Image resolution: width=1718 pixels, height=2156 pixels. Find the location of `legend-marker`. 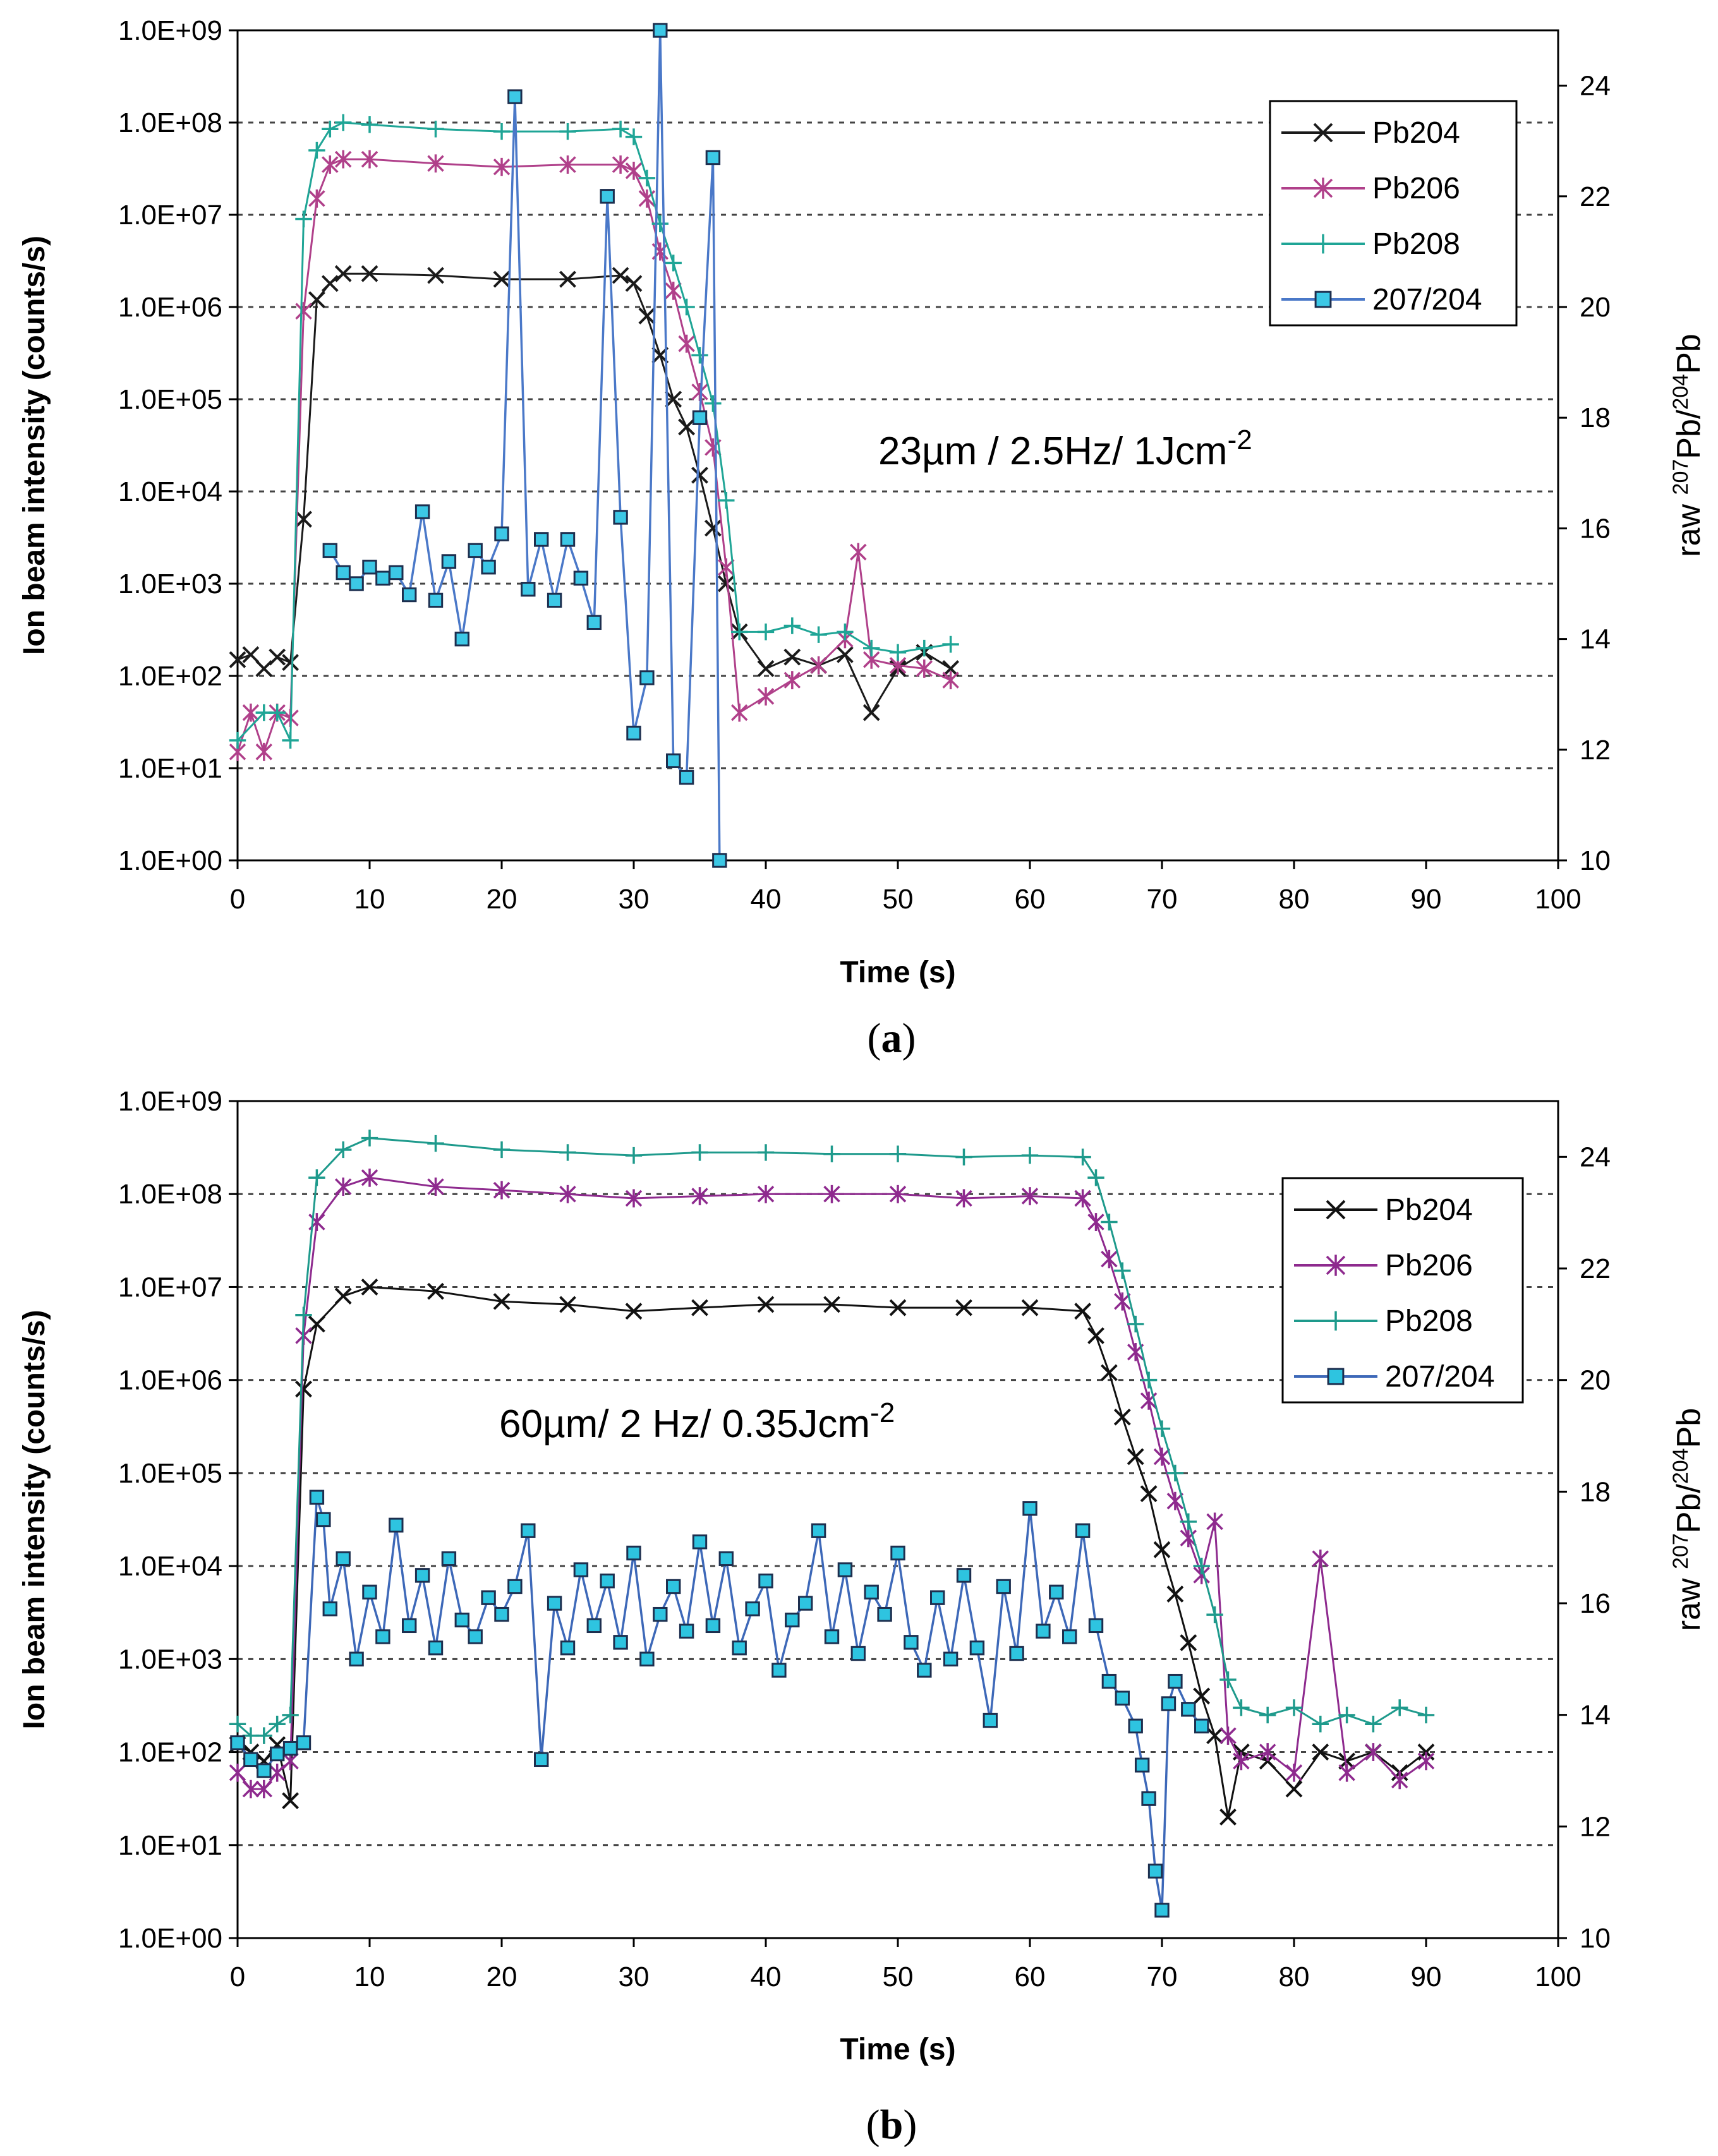

legend-marker is located at coordinates (1336, 1210).